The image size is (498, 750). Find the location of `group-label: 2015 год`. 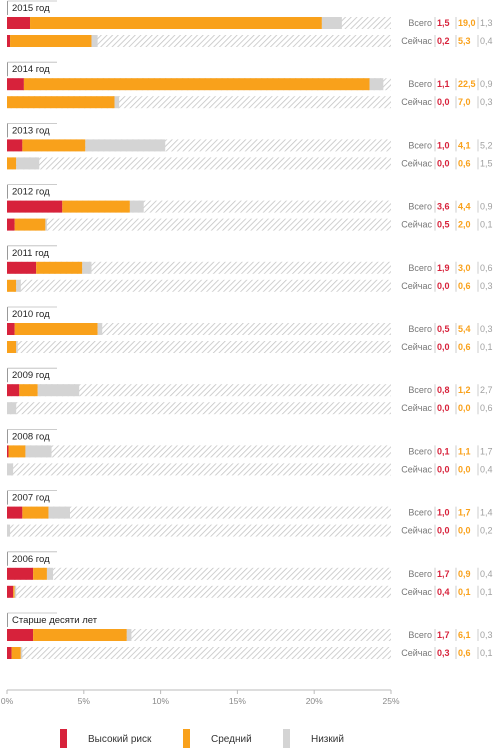

group-label: 2015 год is located at coordinates (31, 8).